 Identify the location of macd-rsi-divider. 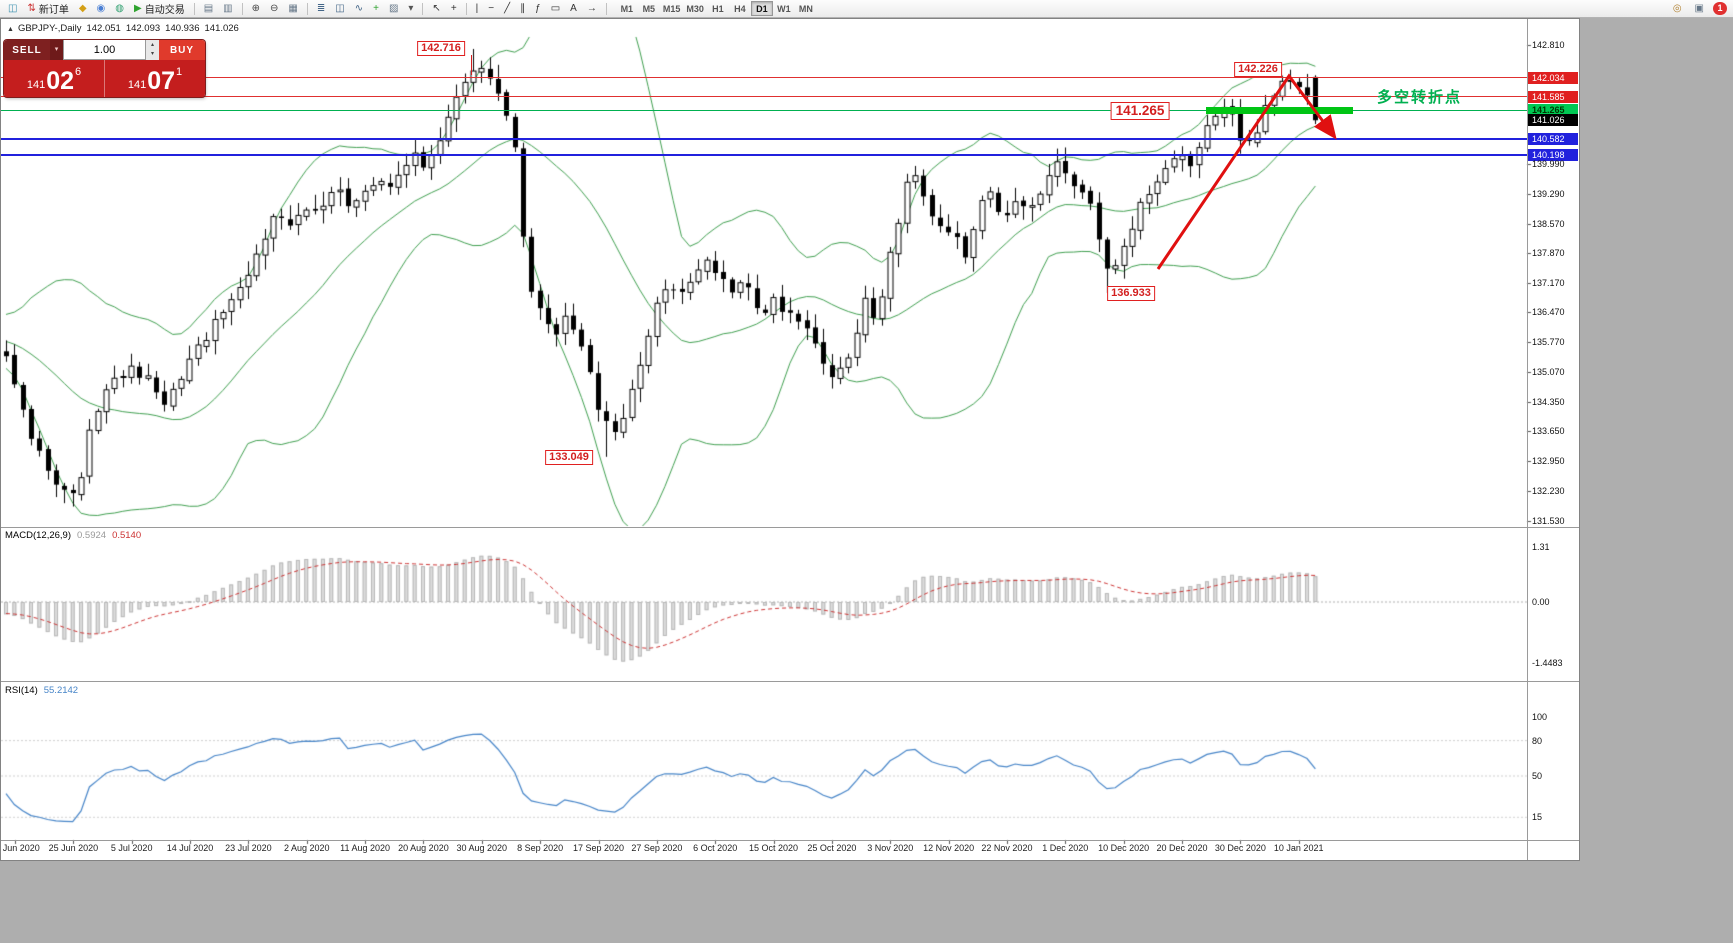
(790, 681).